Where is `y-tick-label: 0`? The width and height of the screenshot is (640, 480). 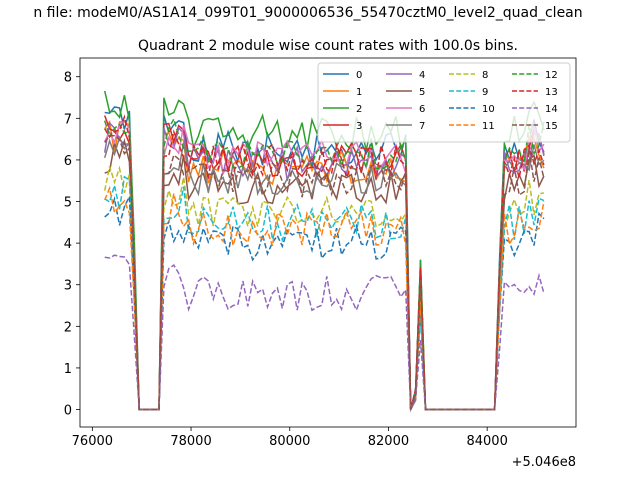 y-tick-label: 0 is located at coordinates (68, 411).